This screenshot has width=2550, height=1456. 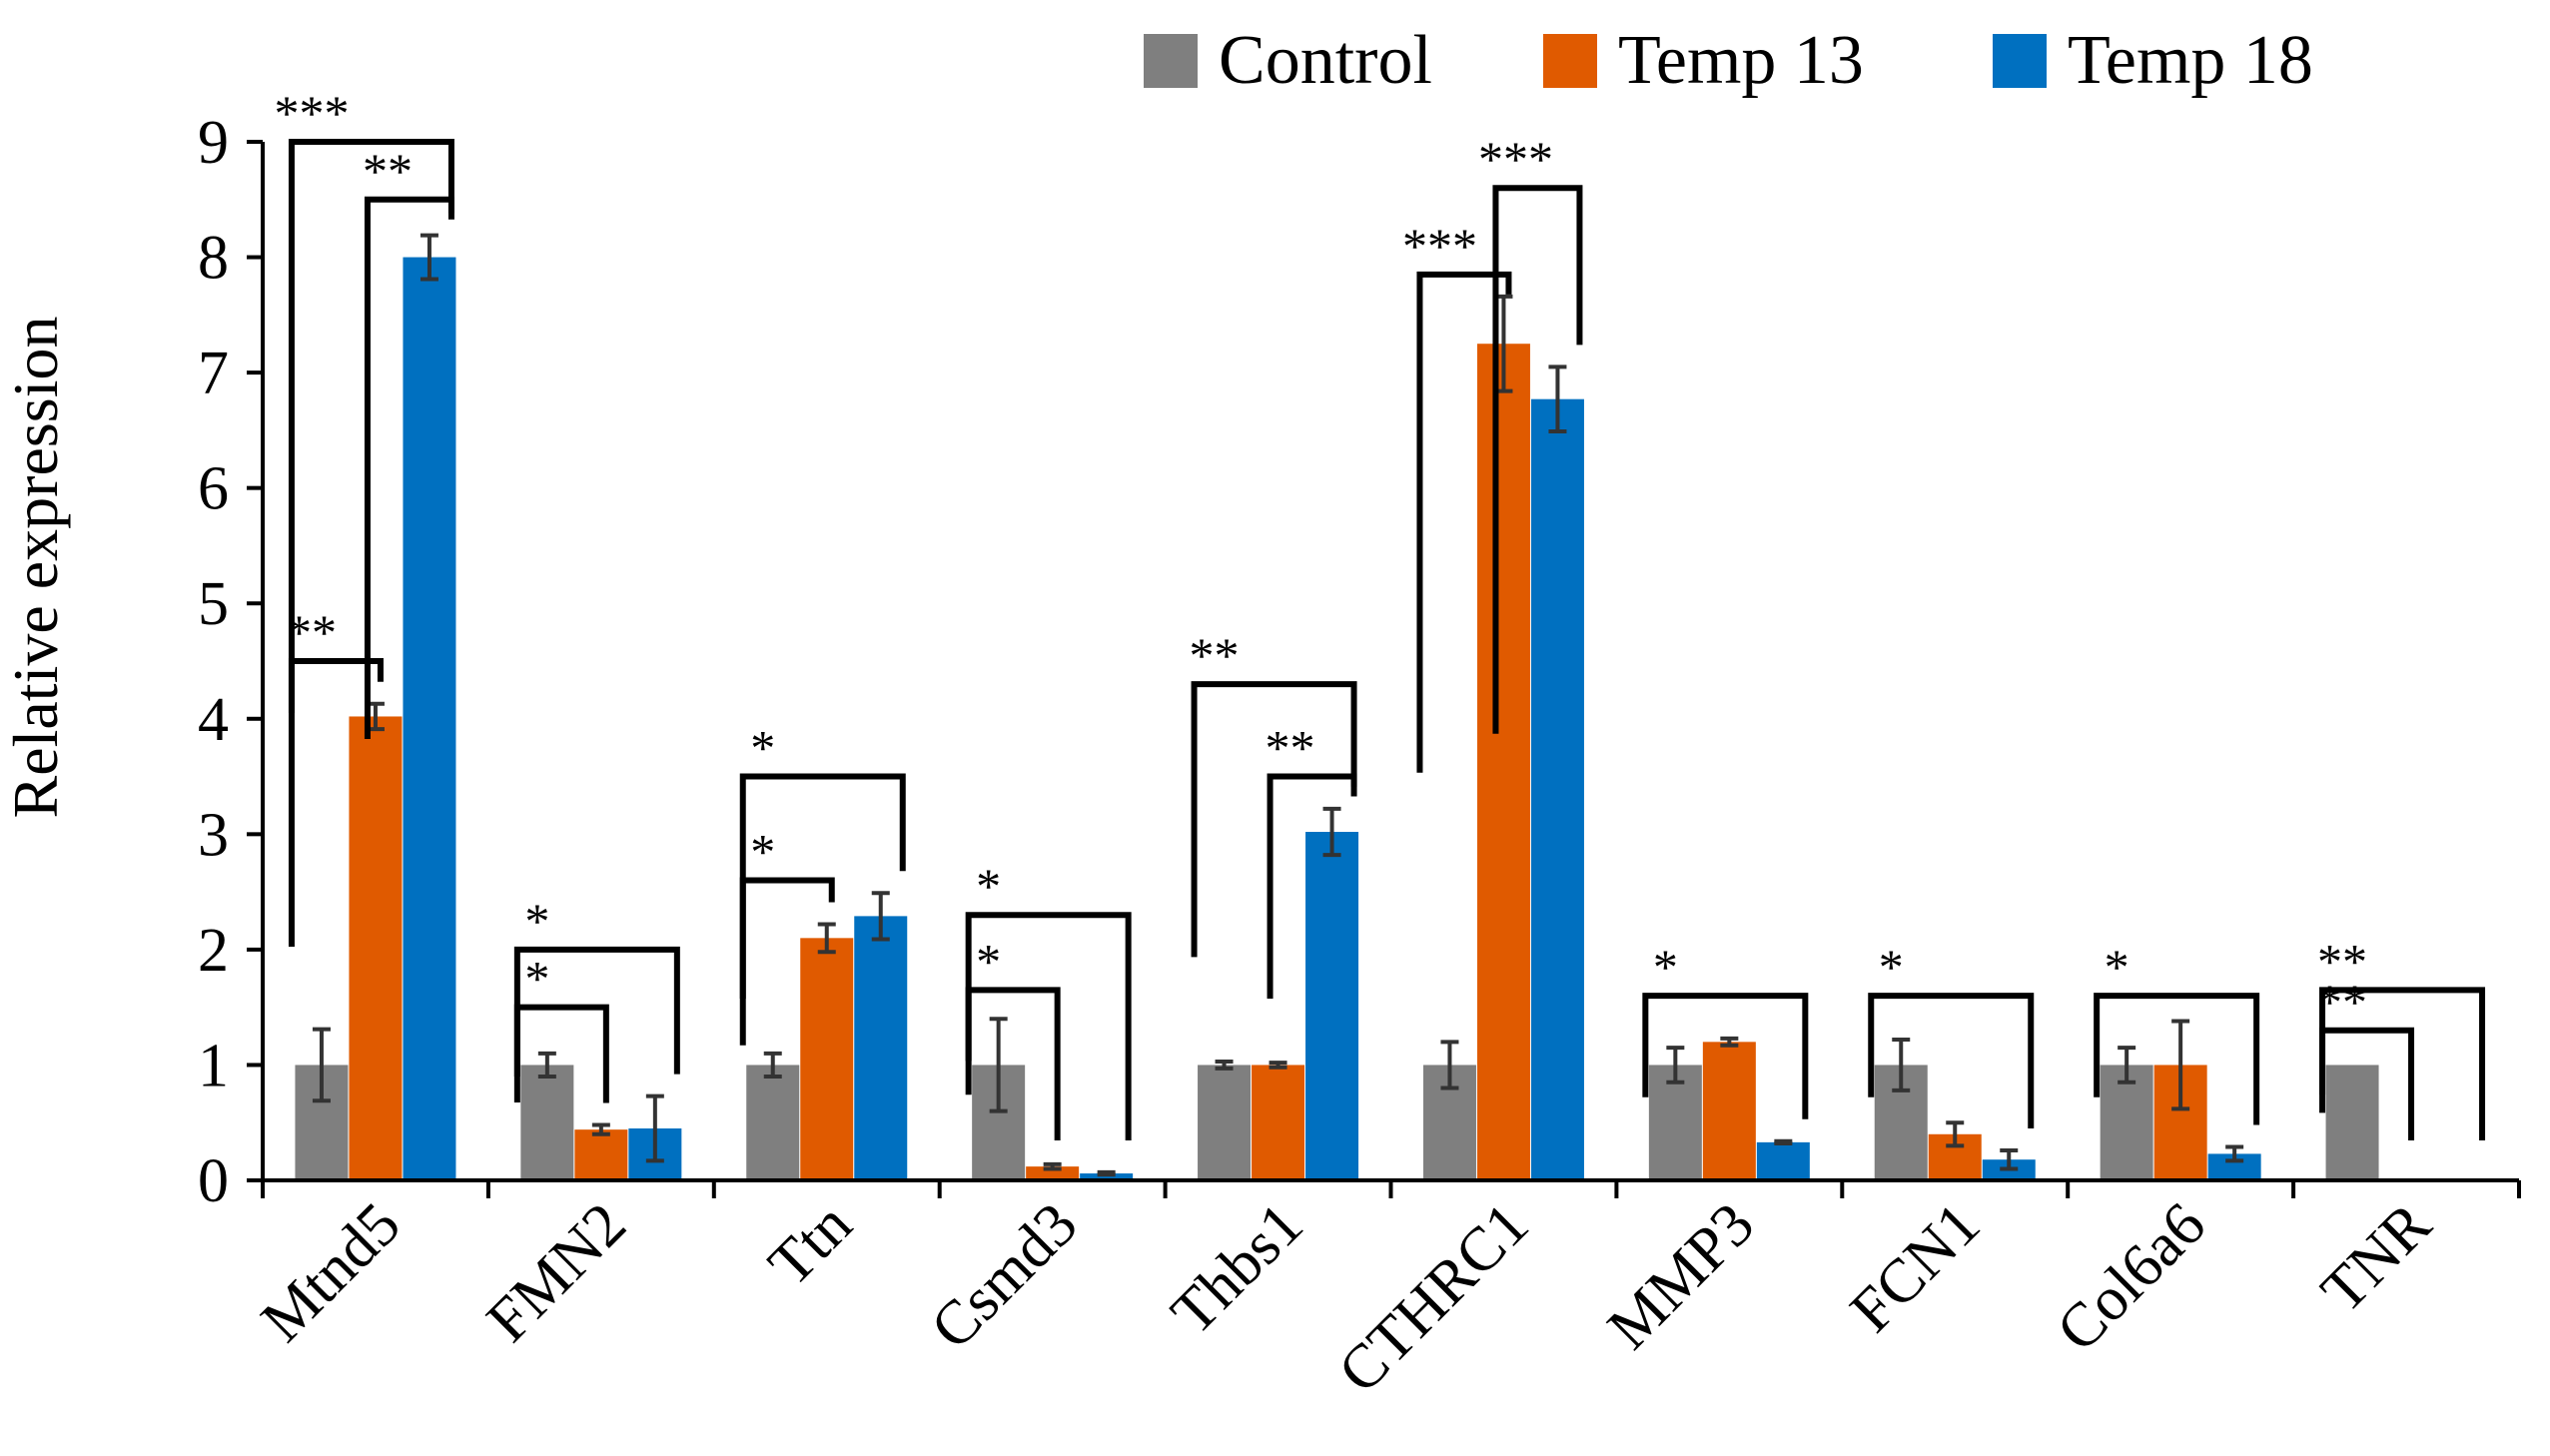 What do you see at coordinates (1433, 1298) in the screenshot?
I see `category-label: CTHRC1` at bounding box center [1433, 1298].